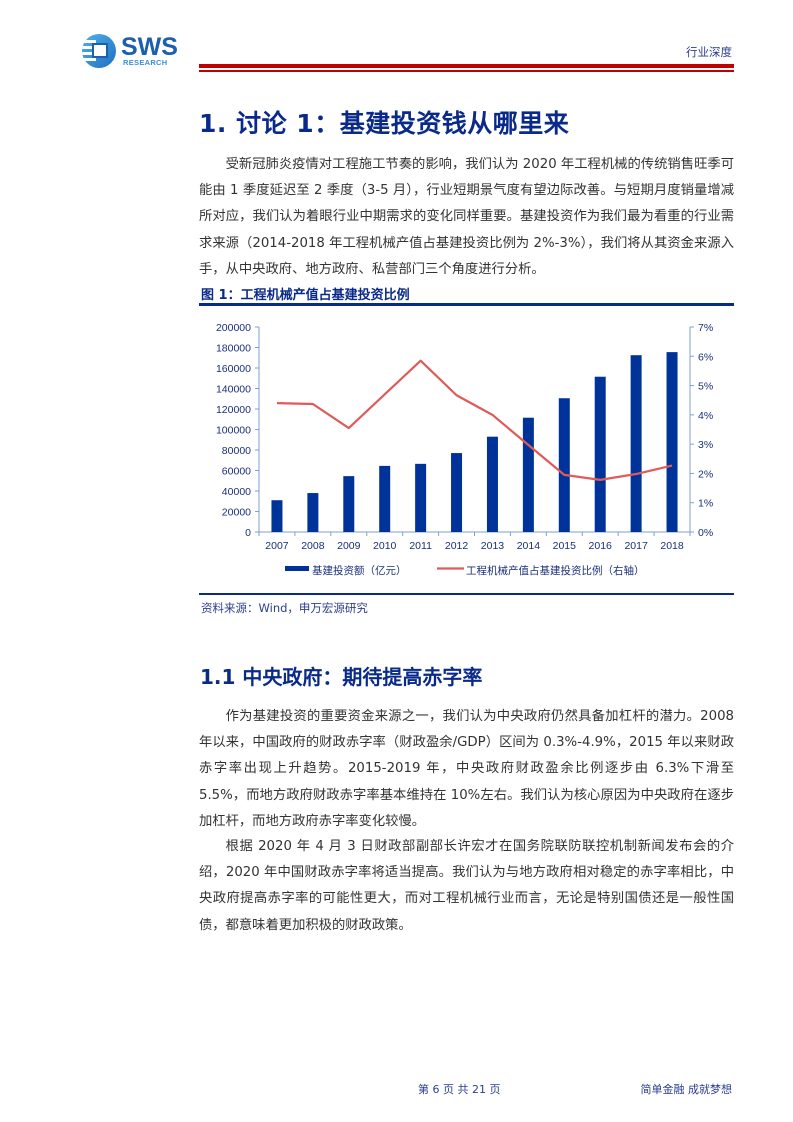  Describe the element at coordinates (384, 123) in the screenshot. I see `section-title: 1. 讨论 1：基建投资钱从哪里来` at that location.